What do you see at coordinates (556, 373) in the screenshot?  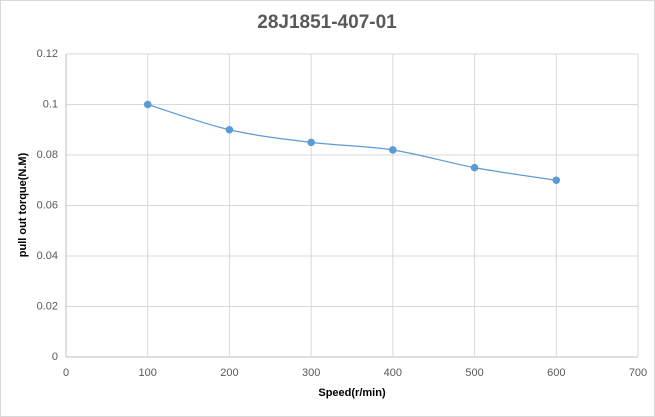 I see `x-tick-label: 600` at bounding box center [556, 373].